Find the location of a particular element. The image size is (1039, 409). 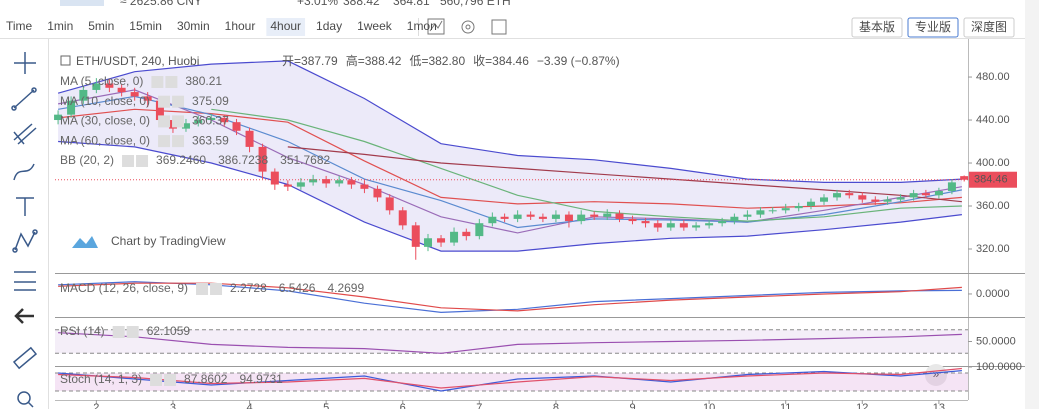

collapse-icon is located at coordinates (65, 60).